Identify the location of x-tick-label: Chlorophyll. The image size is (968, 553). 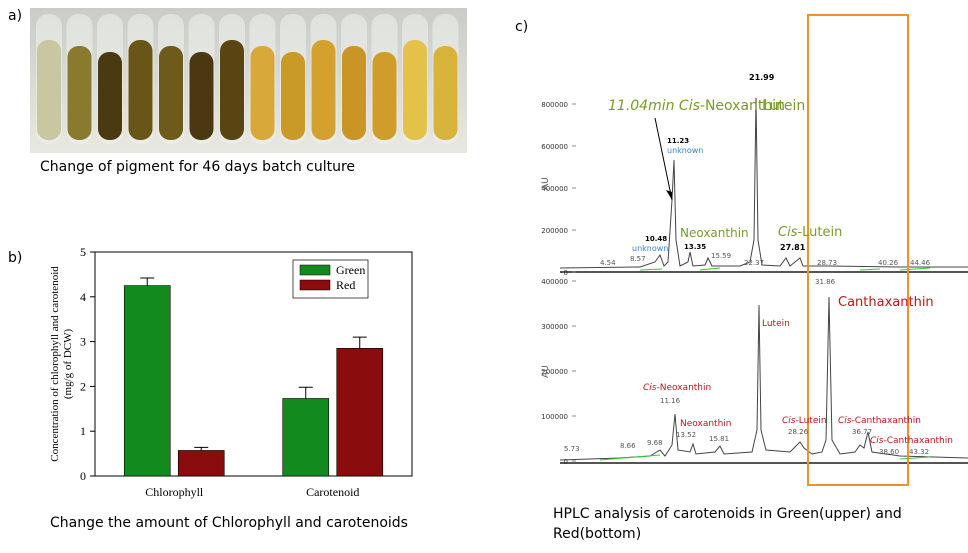
(174, 492).